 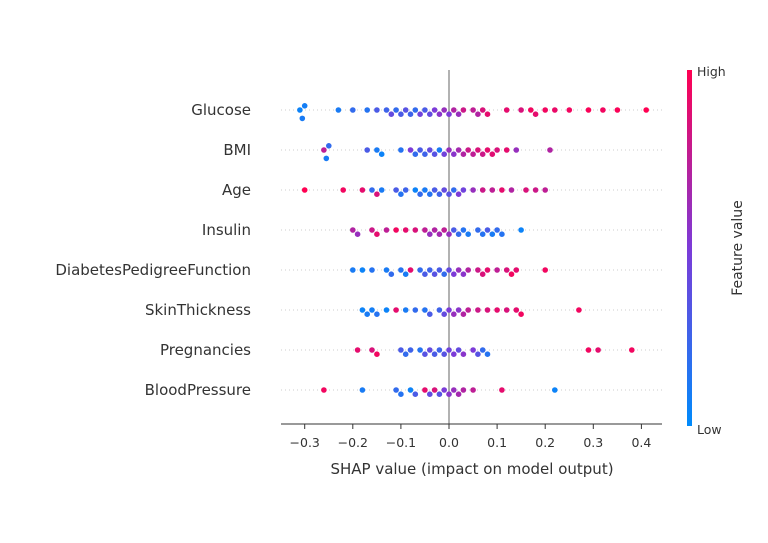 What do you see at coordinates (709, 429) in the screenshot?
I see `colorbar-low-label: Low` at bounding box center [709, 429].